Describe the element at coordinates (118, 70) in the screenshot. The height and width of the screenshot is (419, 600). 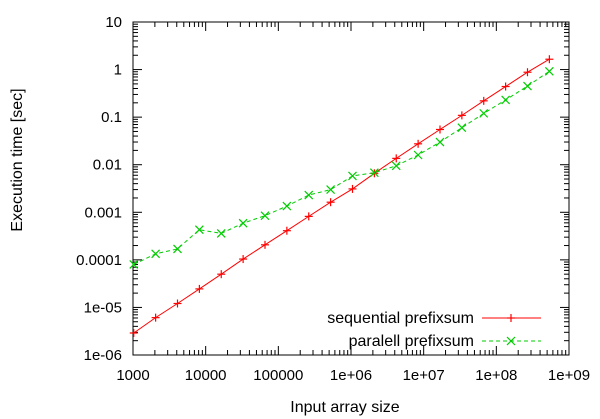
I see `y-tick-label: 1` at that location.